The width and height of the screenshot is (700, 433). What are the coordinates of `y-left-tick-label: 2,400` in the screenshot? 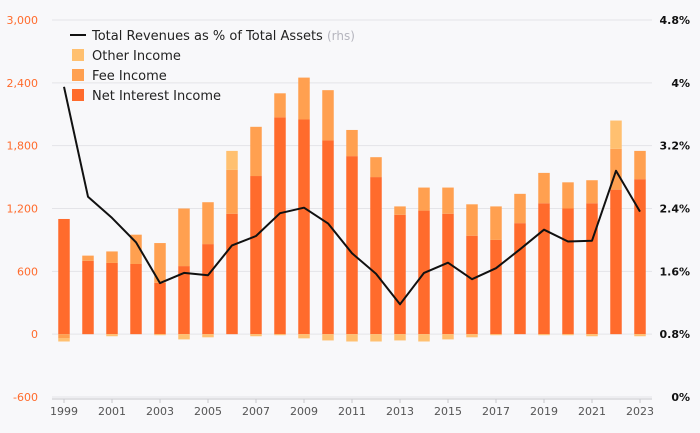 It's located at (23, 83).